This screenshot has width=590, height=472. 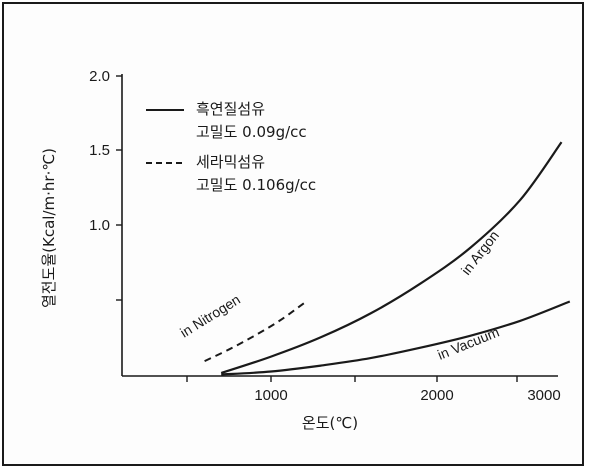 What do you see at coordinates (543, 395) in the screenshot?
I see `x-tick-label-3000: 3000` at bounding box center [543, 395].